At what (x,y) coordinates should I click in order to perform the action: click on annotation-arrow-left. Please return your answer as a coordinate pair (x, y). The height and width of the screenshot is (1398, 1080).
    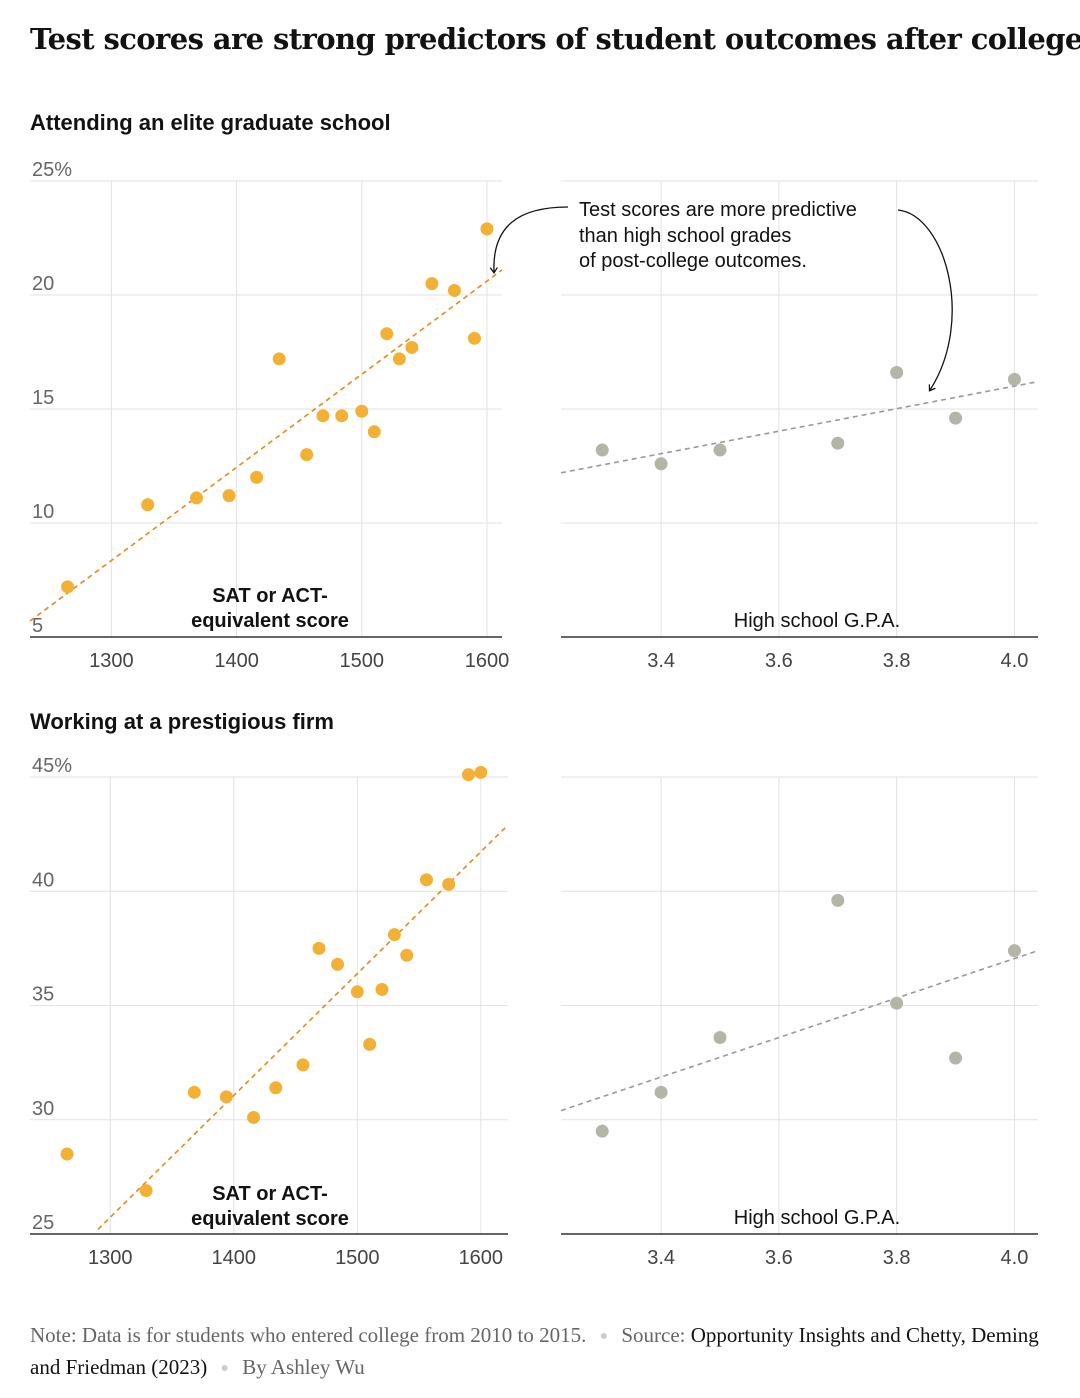
    Looking at the image, I should click on (531, 239).